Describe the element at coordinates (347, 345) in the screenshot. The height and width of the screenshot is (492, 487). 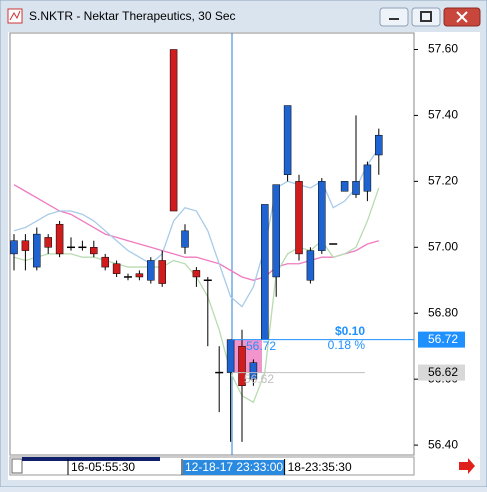
I see `change-percent-label: 0.18 %` at that location.